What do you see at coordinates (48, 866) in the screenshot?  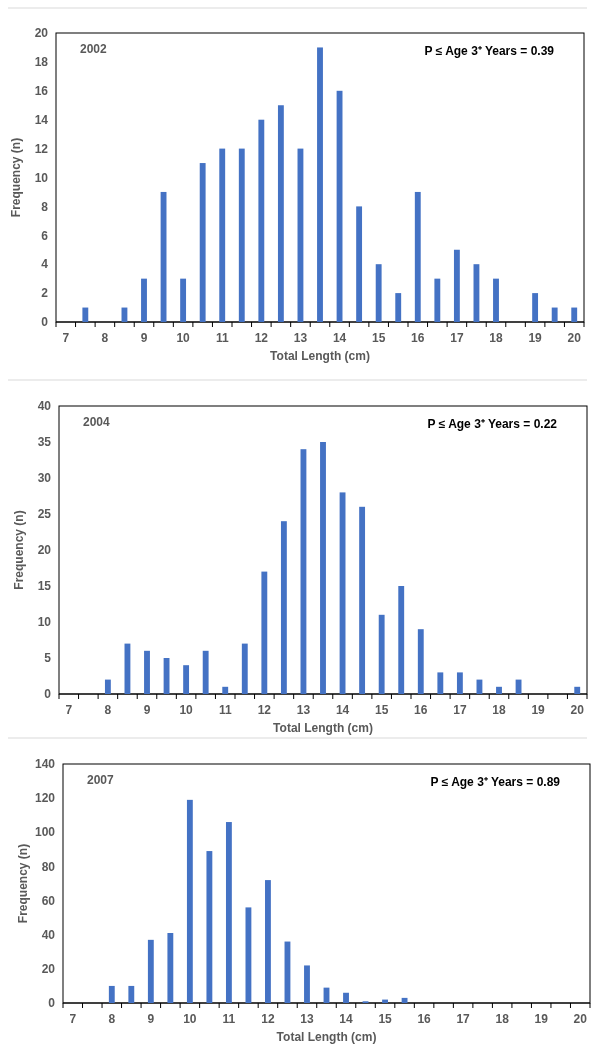 I see `y-tick-label: 80` at bounding box center [48, 866].